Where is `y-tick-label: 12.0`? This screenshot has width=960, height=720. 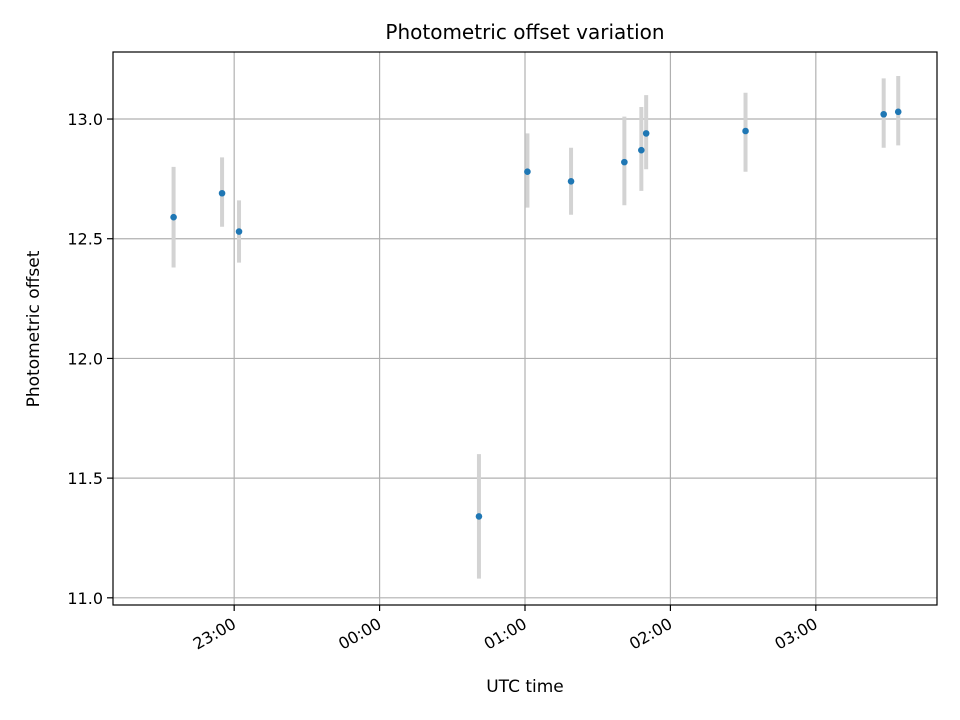 y-tick-label: 12.0 is located at coordinates (85, 358).